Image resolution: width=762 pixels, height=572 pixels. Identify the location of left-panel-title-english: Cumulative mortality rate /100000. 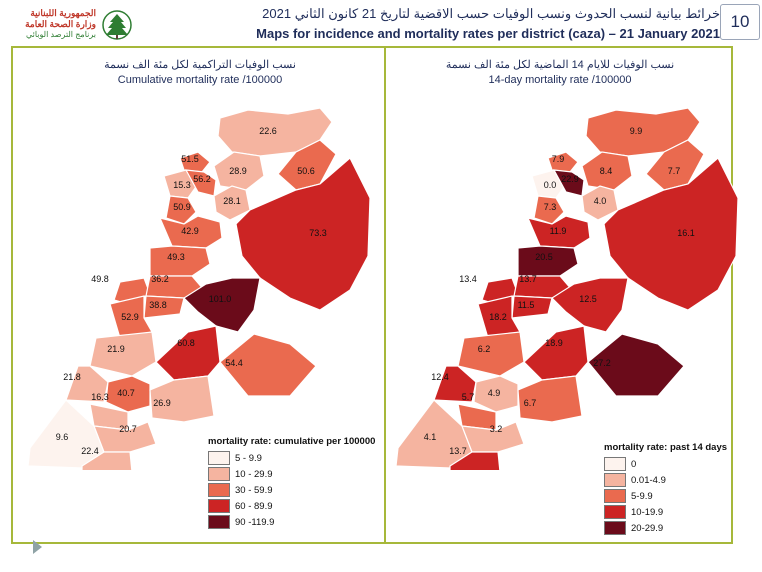
(200, 80).